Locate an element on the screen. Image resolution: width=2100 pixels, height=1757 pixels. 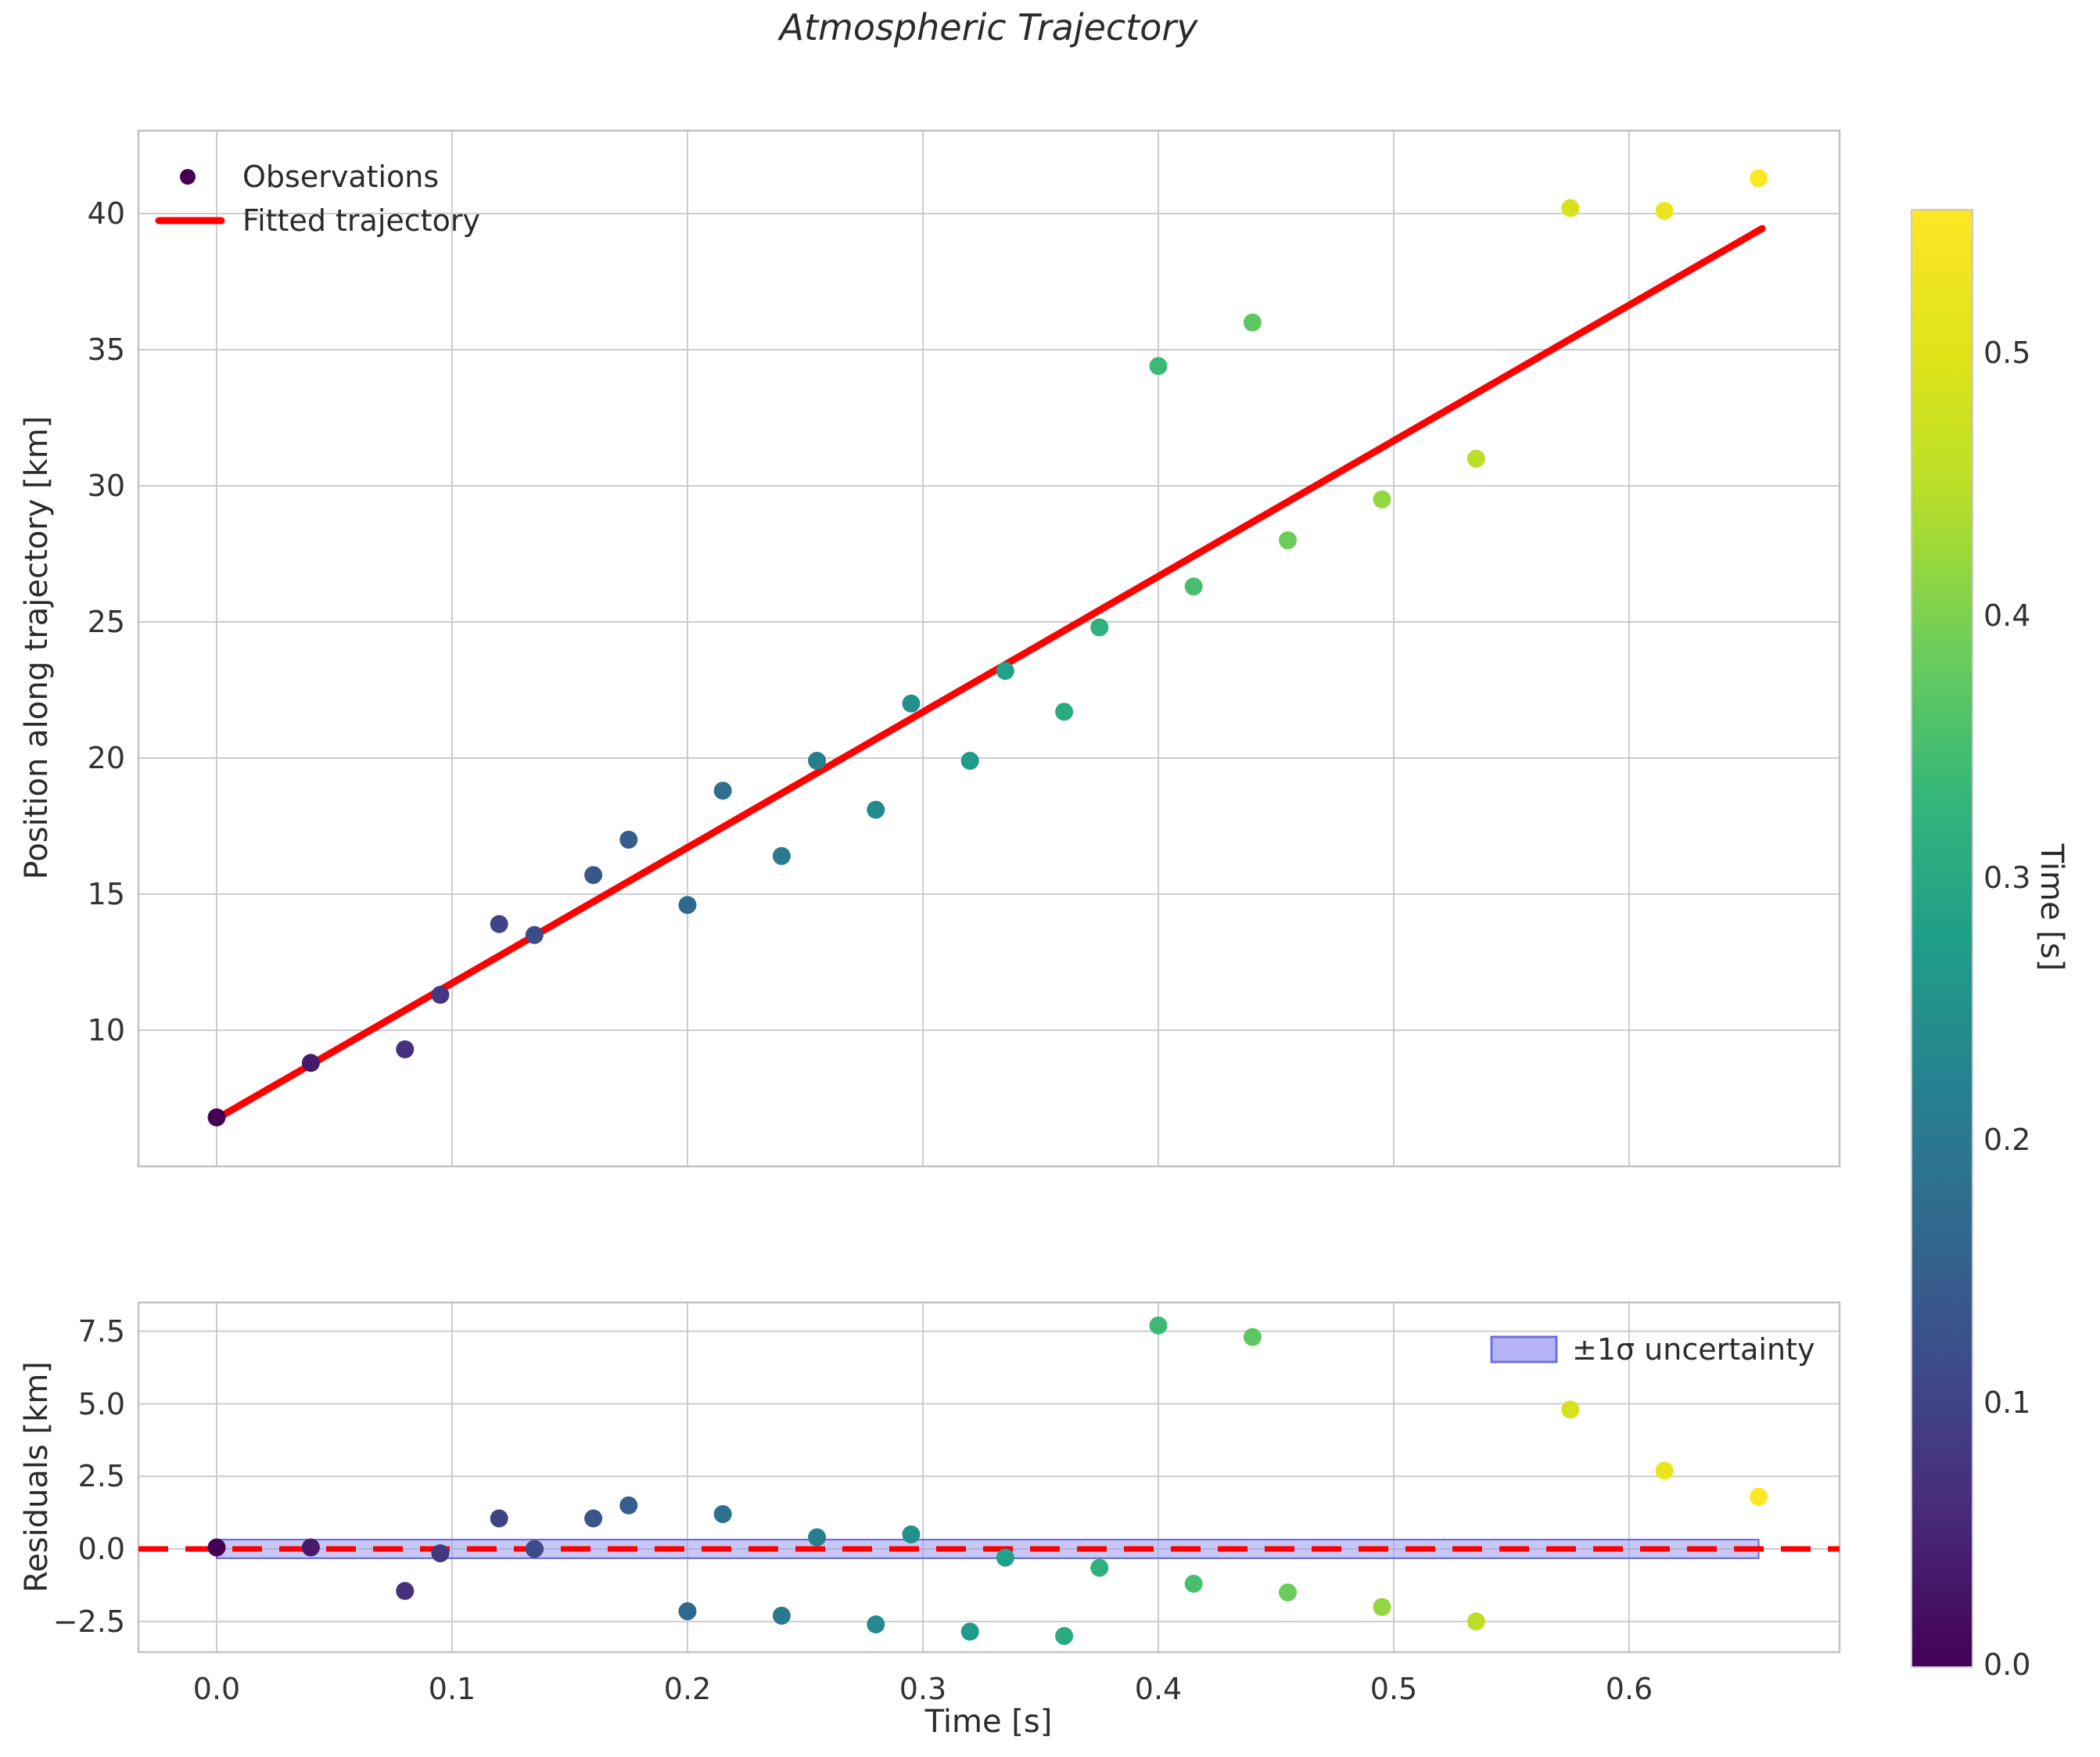
legend-band-patch is located at coordinates (1524, 1349).